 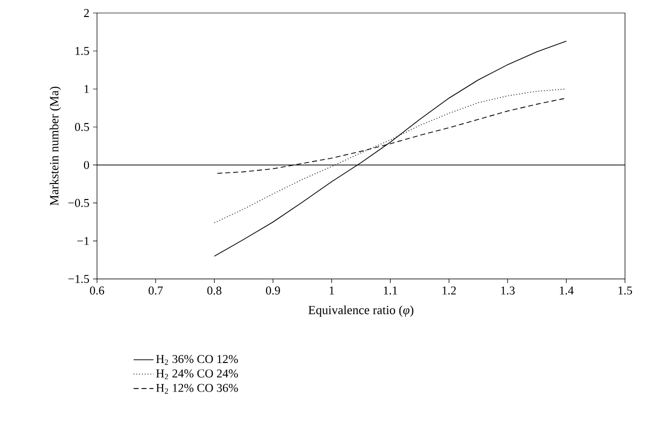 What do you see at coordinates (79, 279) in the screenshot?
I see `y-tick-label: −1.5` at bounding box center [79, 279].